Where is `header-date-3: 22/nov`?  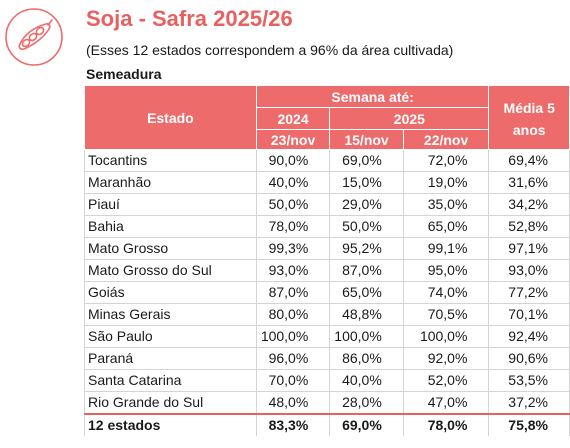 header-date-3: 22/nov is located at coordinates (446, 139).